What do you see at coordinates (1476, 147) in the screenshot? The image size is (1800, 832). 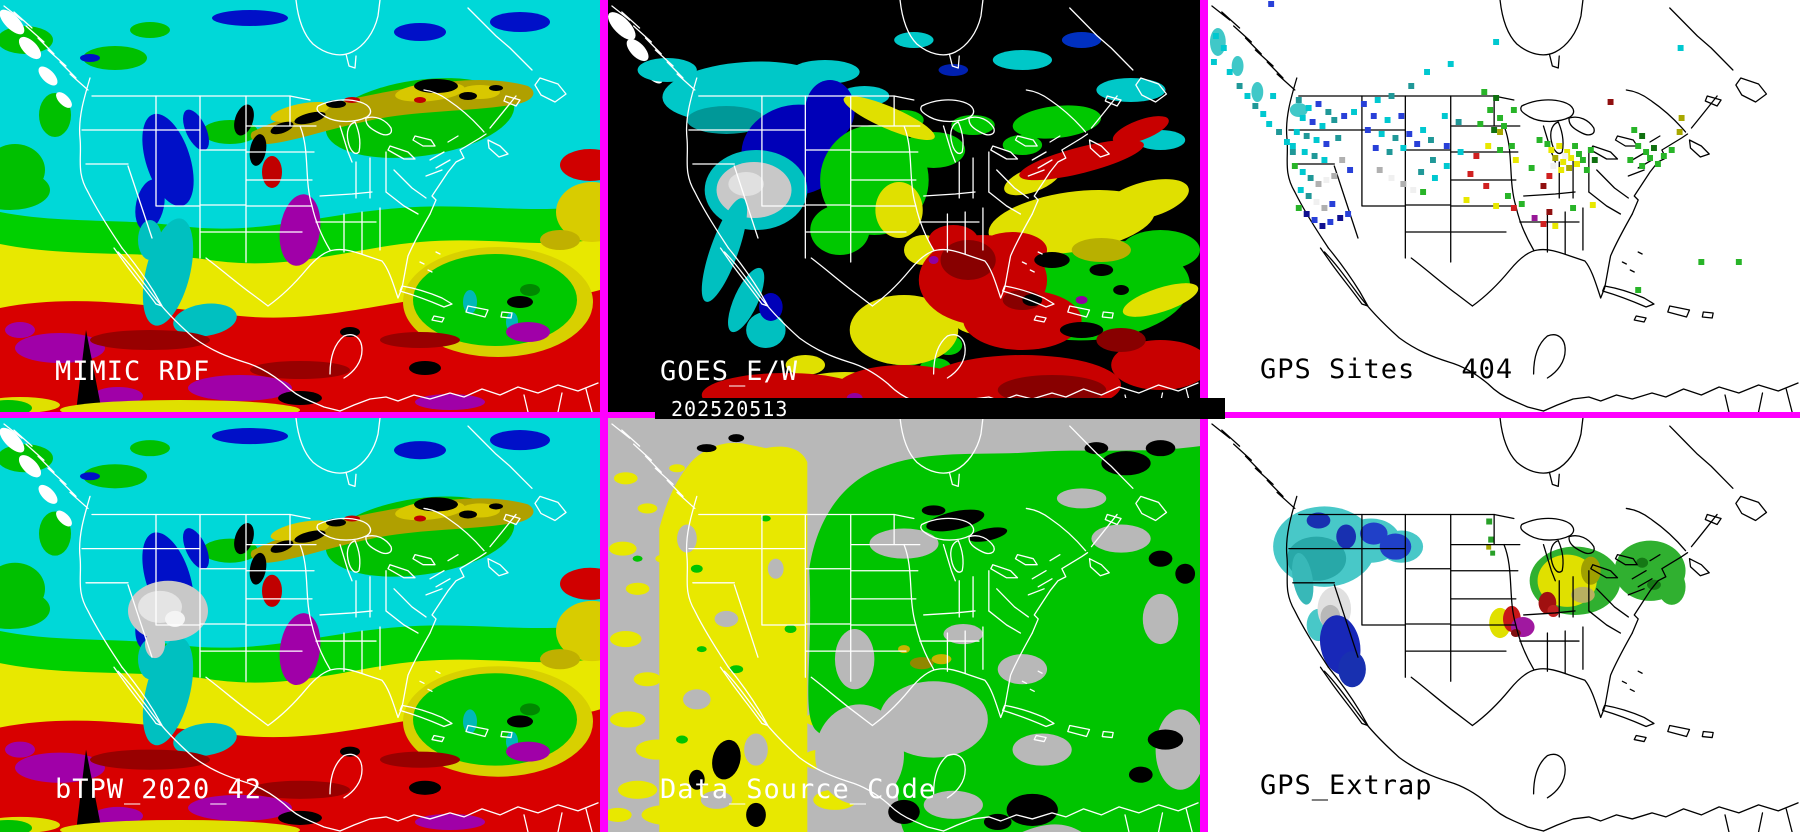 I see `gps-sites-markers` at bounding box center [1476, 147].